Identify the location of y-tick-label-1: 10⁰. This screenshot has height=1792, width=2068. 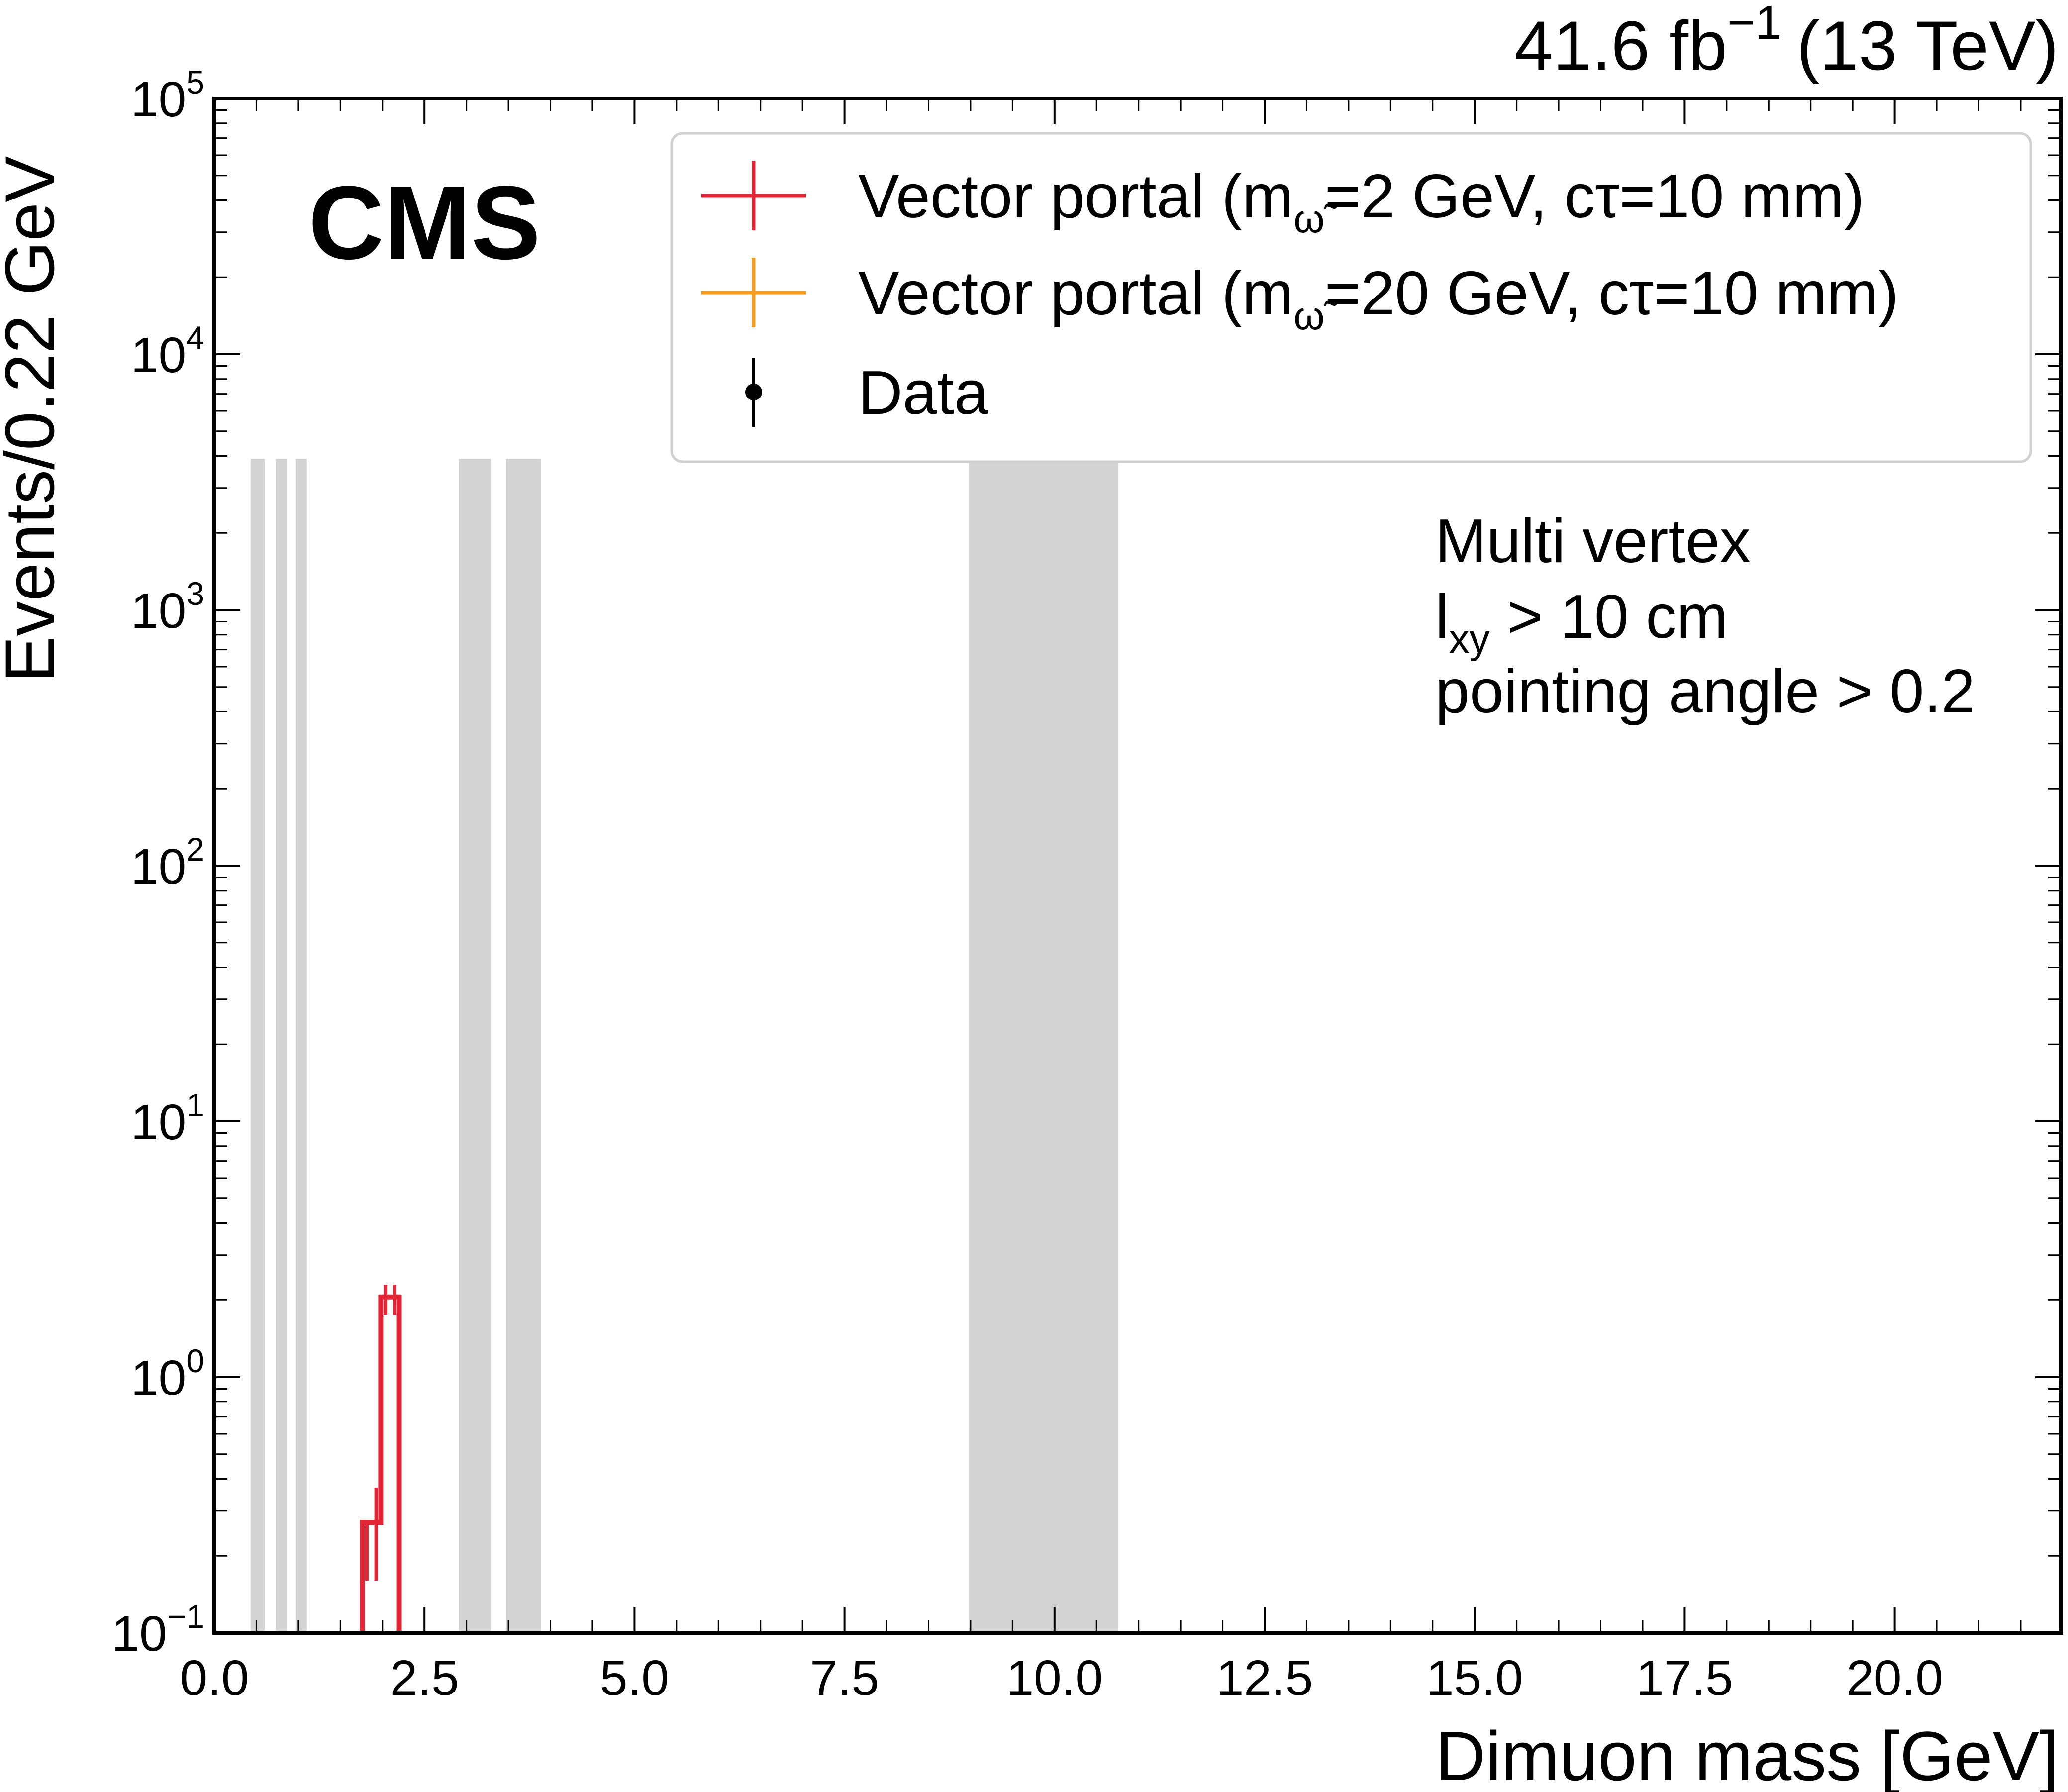
(167, 1374).